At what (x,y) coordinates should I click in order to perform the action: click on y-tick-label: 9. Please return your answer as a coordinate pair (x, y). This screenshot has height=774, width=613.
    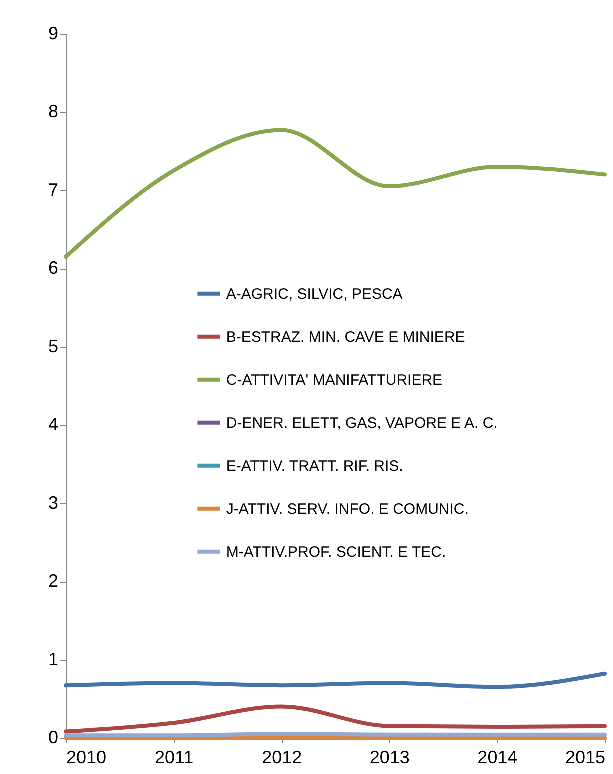
    Looking at the image, I should click on (53, 34).